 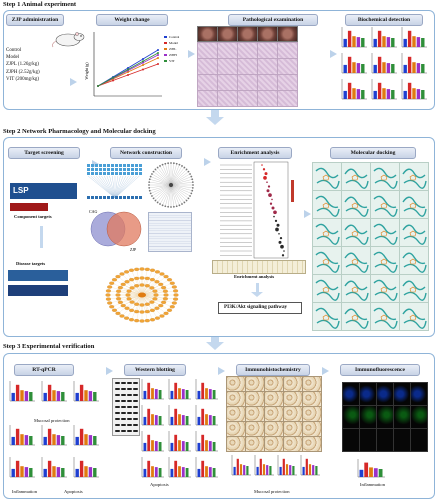 I want to click on target-network-big, so click(x=142, y=295).